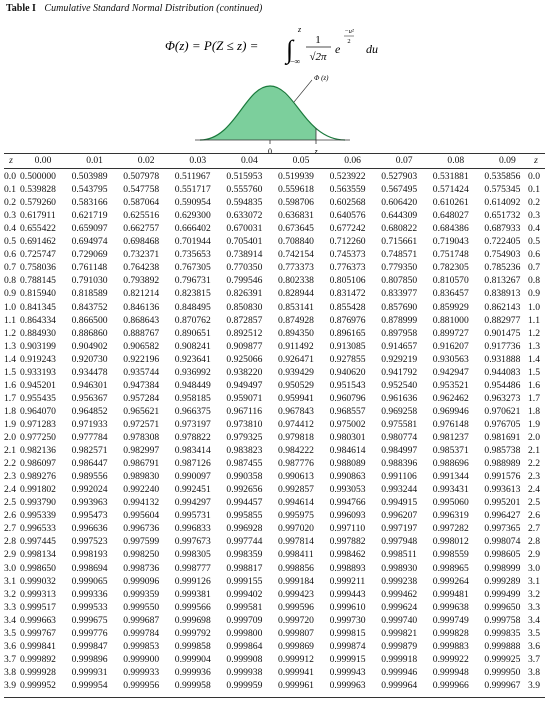 Image resolution: width=549 pixels, height=704 pixels. I want to click on cell-value: 0.998074, so click(502, 542).